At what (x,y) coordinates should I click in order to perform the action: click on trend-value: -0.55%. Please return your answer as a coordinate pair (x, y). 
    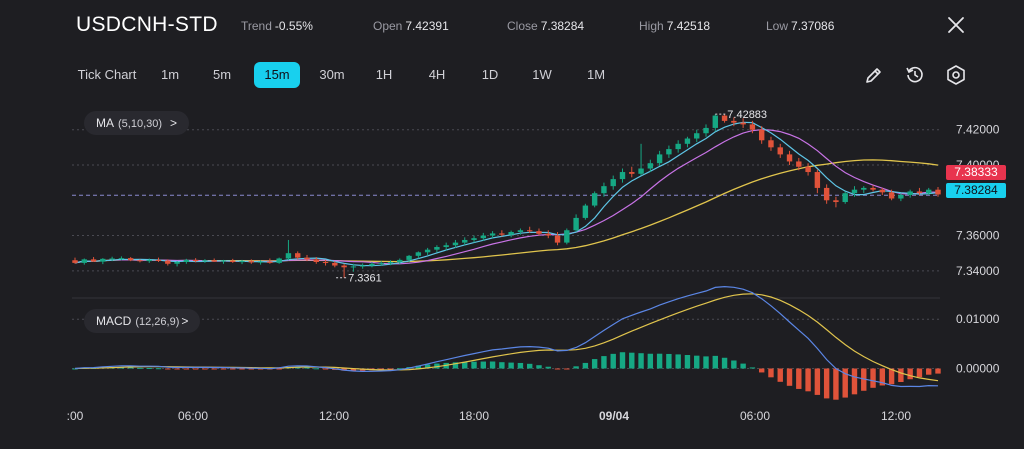
    Looking at the image, I should click on (293, 26).